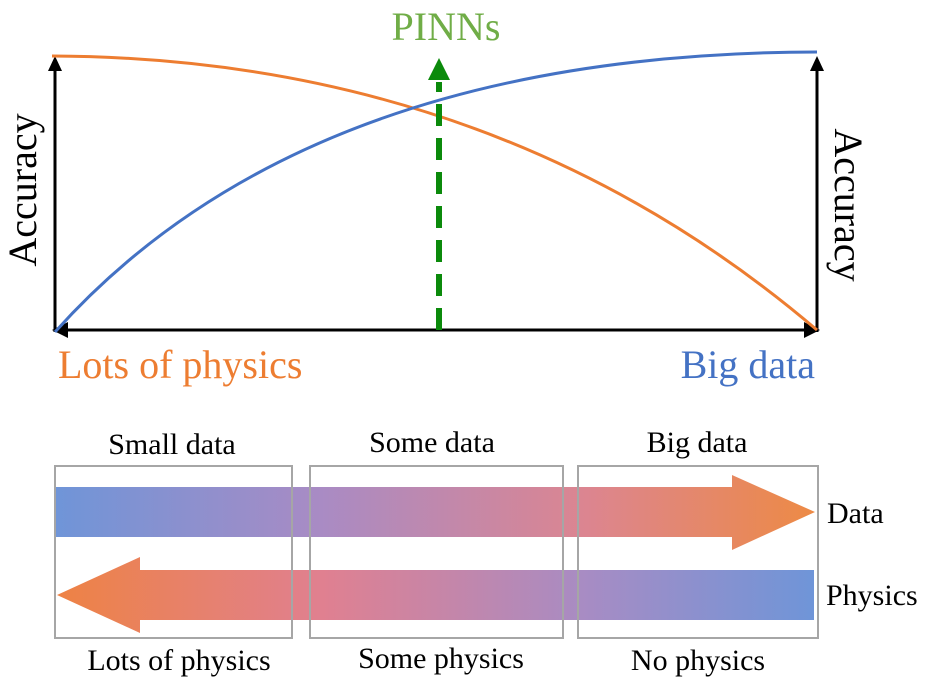 The image size is (938, 693). What do you see at coordinates (446, 26) in the screenshot?
I see `pinns-label: PINNs` at bounding box center [446, 26].